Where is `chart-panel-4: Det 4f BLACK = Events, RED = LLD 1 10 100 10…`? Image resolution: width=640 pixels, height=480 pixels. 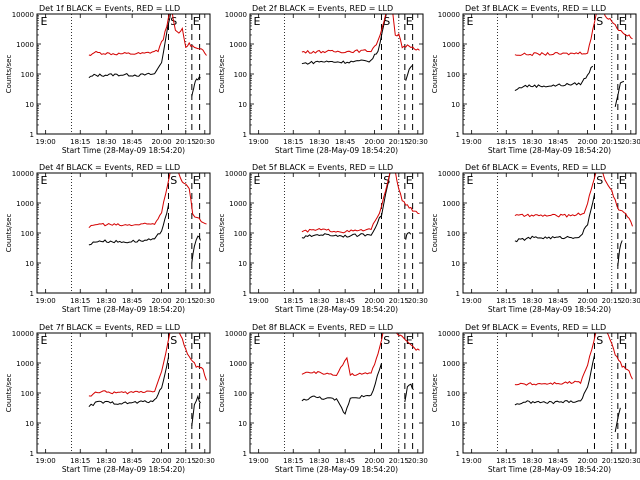 chart-panel-4: Det 4f BLACK = Events, RED = LLD 1 10 100 10… is located at coordinates (110, 238).